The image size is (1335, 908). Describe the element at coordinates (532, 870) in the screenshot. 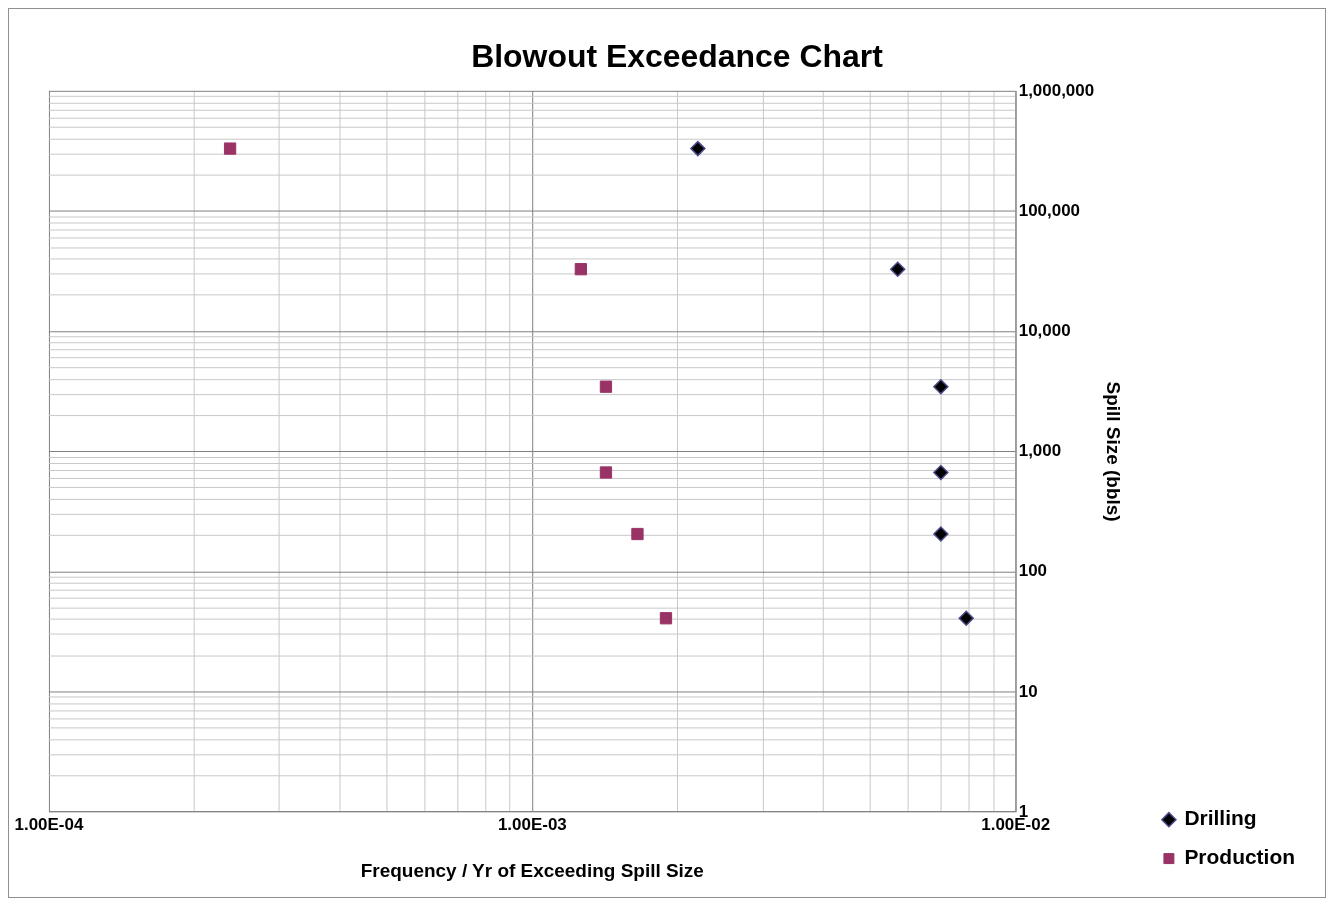

I see `x-axis-title: Frequency / Yr of Exceeding Spill Size` at that location.